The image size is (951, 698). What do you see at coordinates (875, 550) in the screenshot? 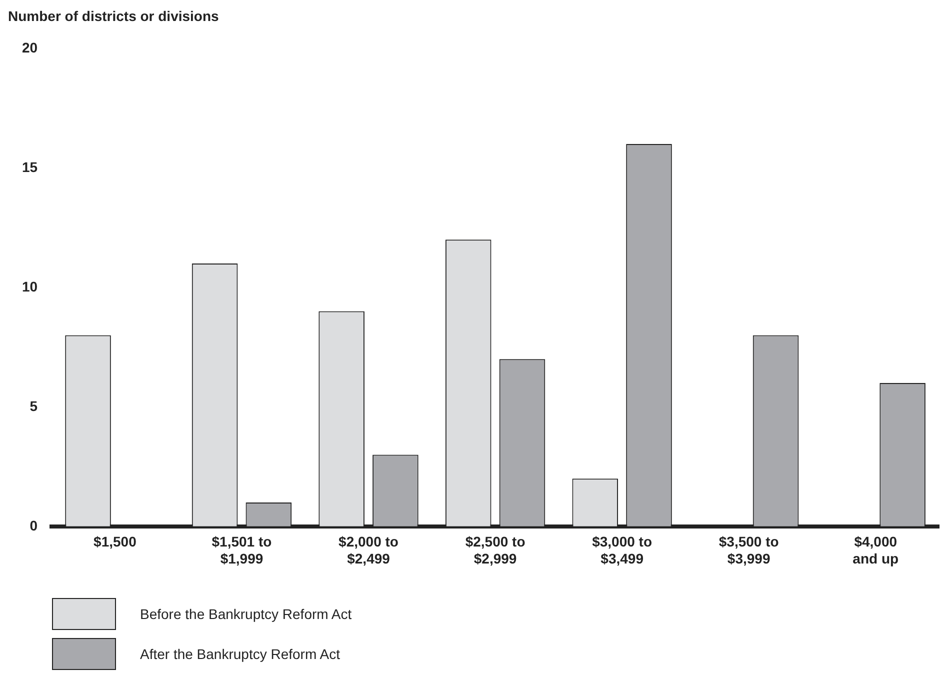
I see `x-tick-label: $4,000 and up` at bounding box center [875, 550].